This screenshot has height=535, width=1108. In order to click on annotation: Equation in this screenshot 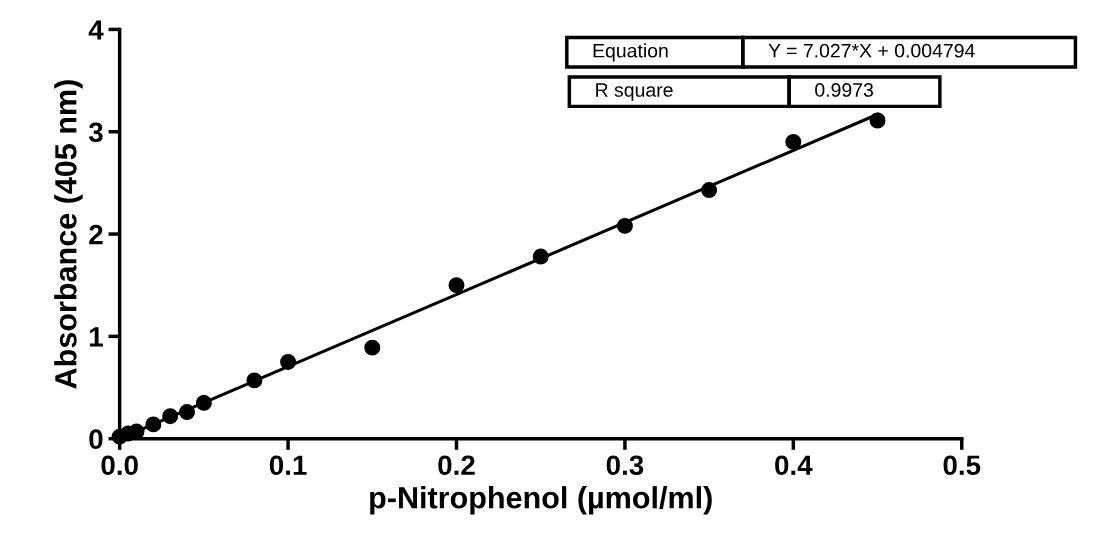, I will do `click(630, 52)`.